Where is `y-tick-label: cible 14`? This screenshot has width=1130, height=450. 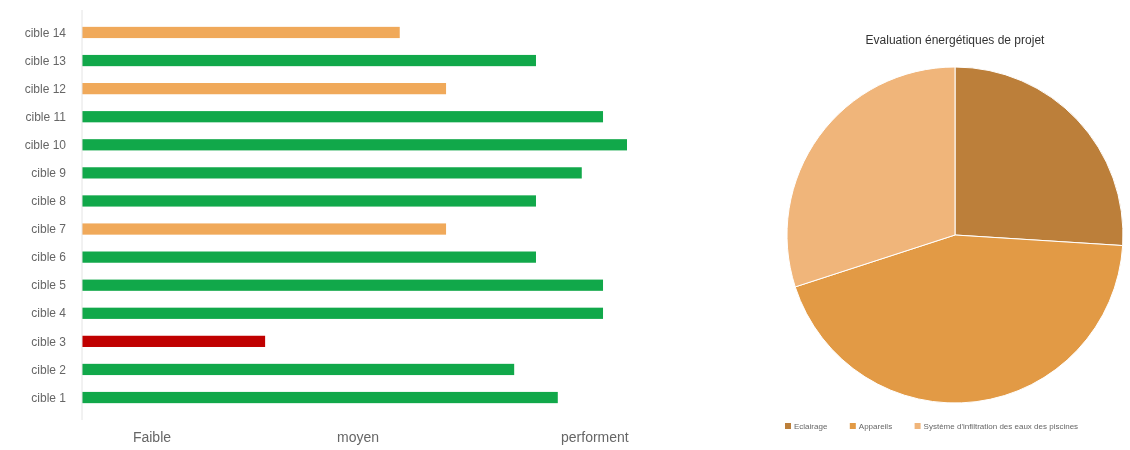 y-tick-label: cible 14 is located at coordinates (45, 32).